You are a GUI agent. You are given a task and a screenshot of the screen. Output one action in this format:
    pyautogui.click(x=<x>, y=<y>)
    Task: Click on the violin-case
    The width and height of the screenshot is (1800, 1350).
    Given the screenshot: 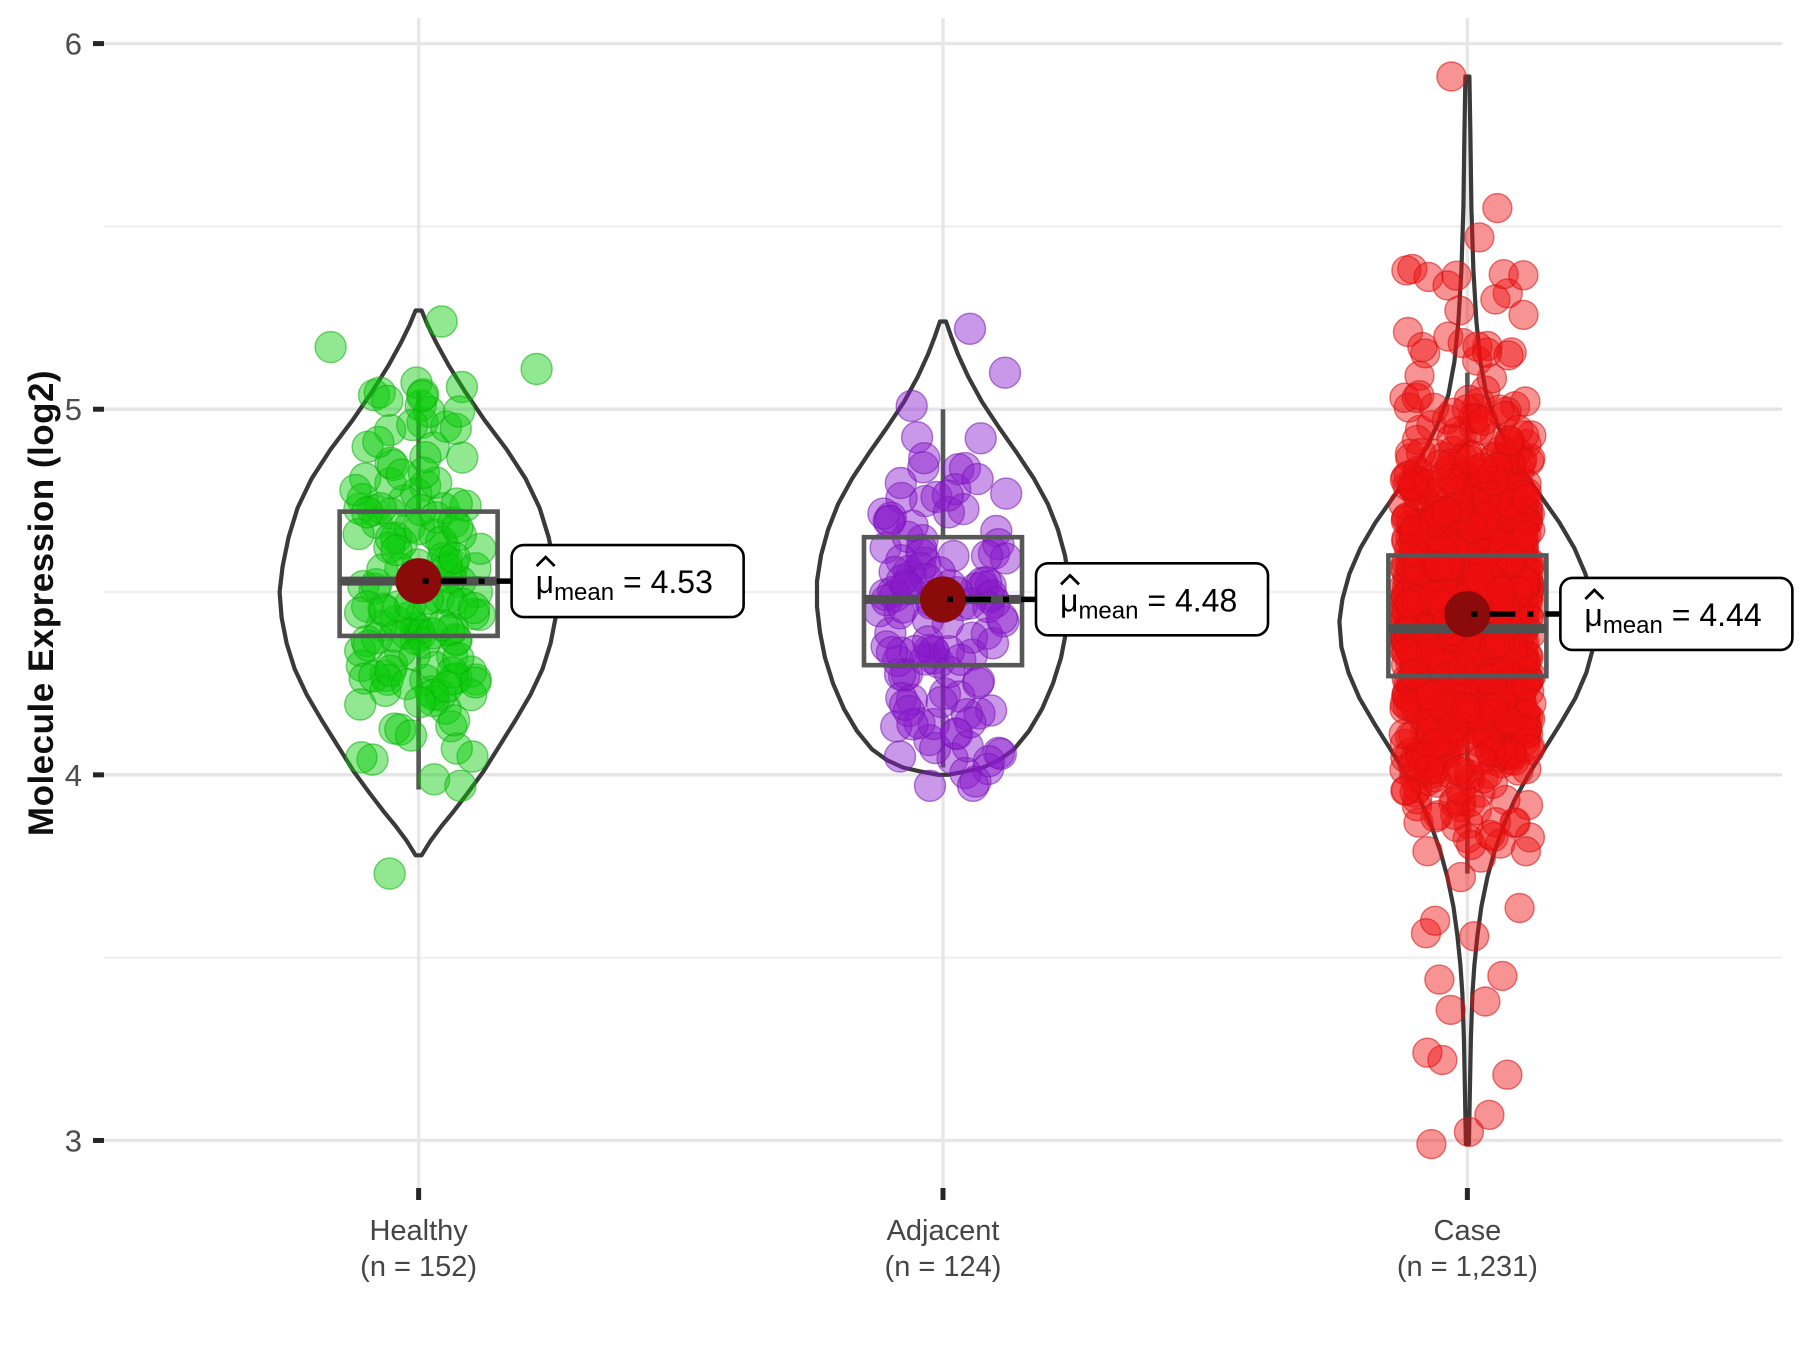 What is the action you would take?
    pyautogui.click(x=1467, y=610)
    